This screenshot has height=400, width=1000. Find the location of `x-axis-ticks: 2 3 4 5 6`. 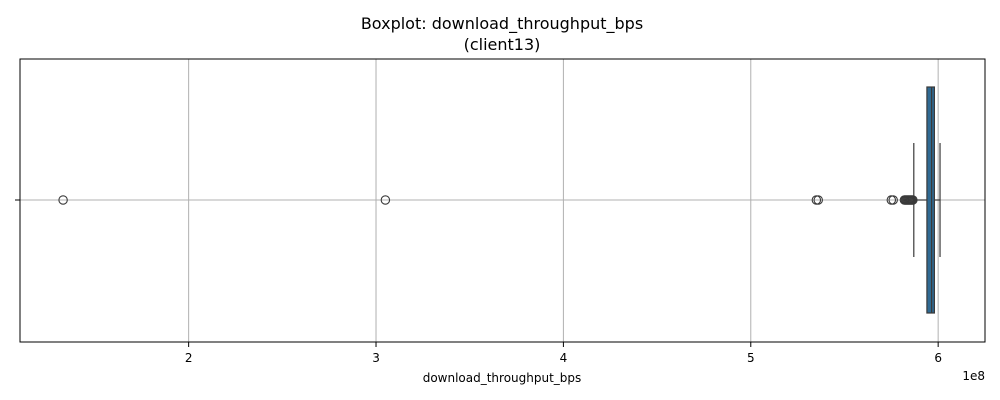

x-axis-ticks: 2 3 4 5 6 is located at coordinates (563, 353).